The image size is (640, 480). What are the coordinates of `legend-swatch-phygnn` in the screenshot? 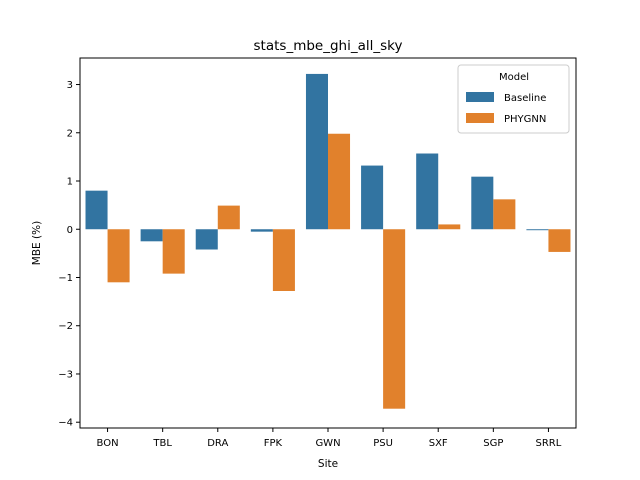 It's located at (480, 118).